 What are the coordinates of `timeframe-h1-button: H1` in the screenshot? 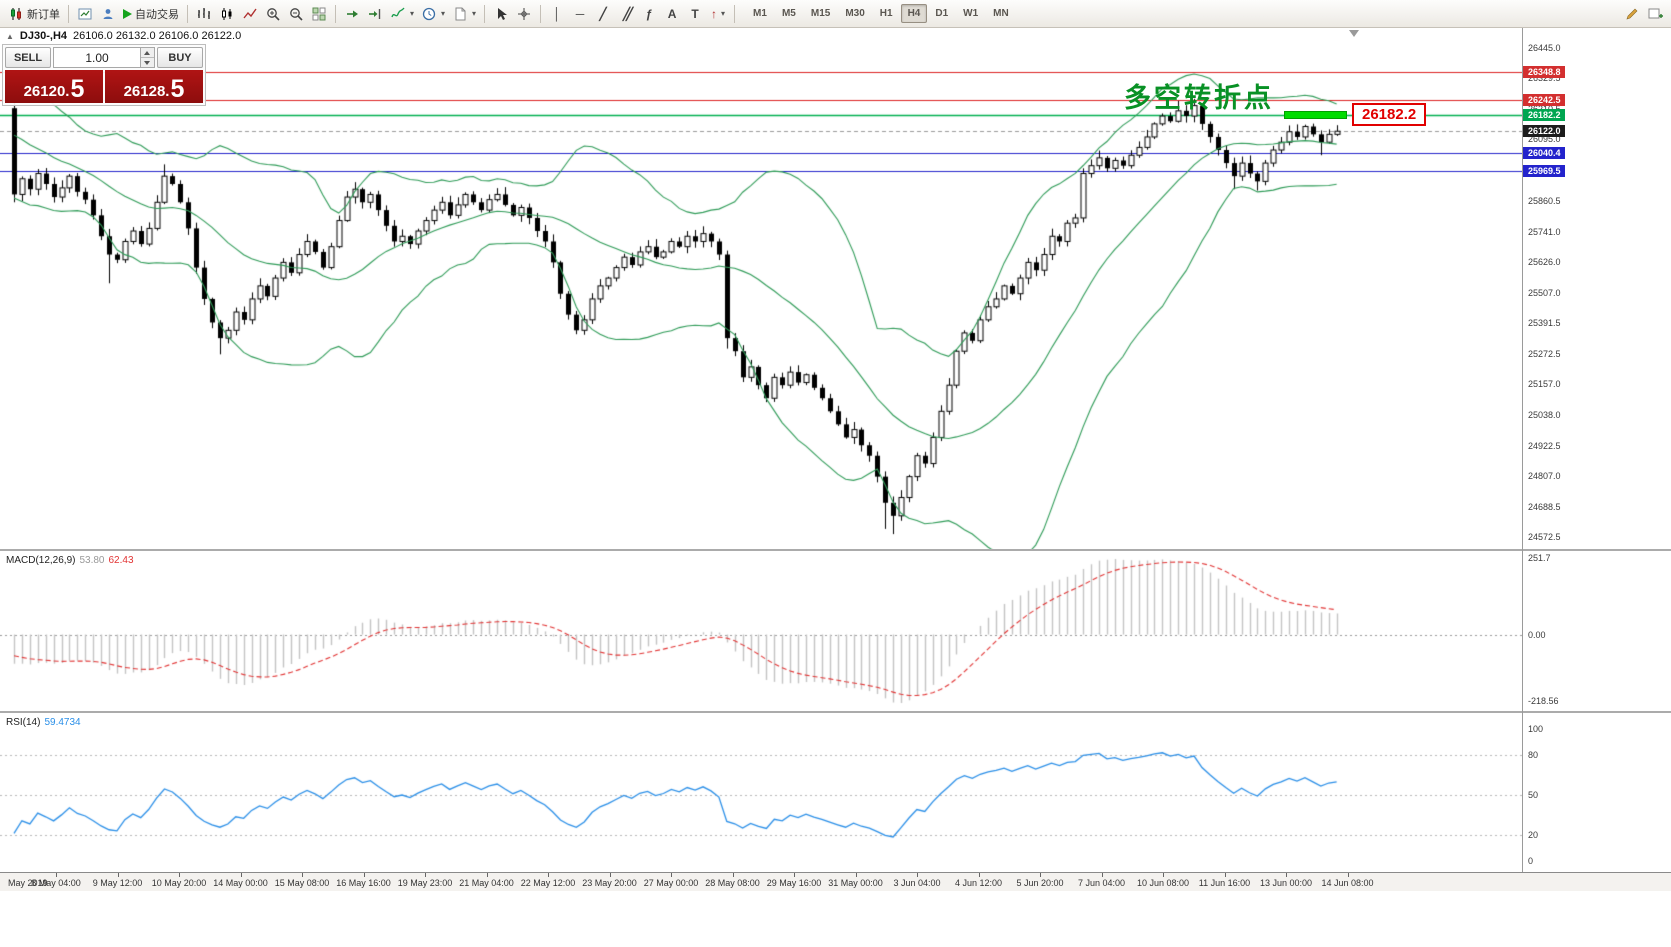 It's located at (886, 13).